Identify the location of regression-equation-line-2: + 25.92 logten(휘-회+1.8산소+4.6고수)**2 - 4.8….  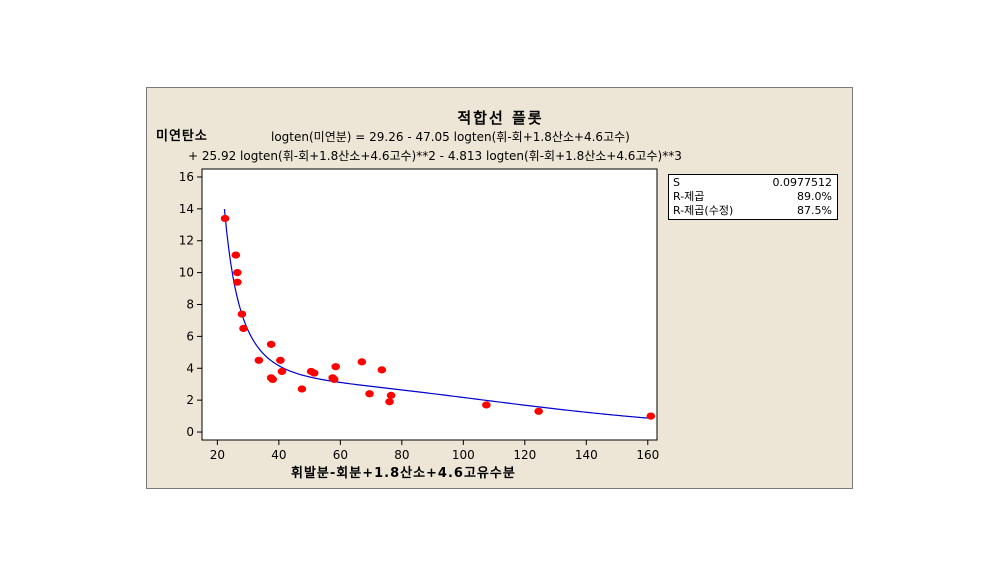
(435, 155).